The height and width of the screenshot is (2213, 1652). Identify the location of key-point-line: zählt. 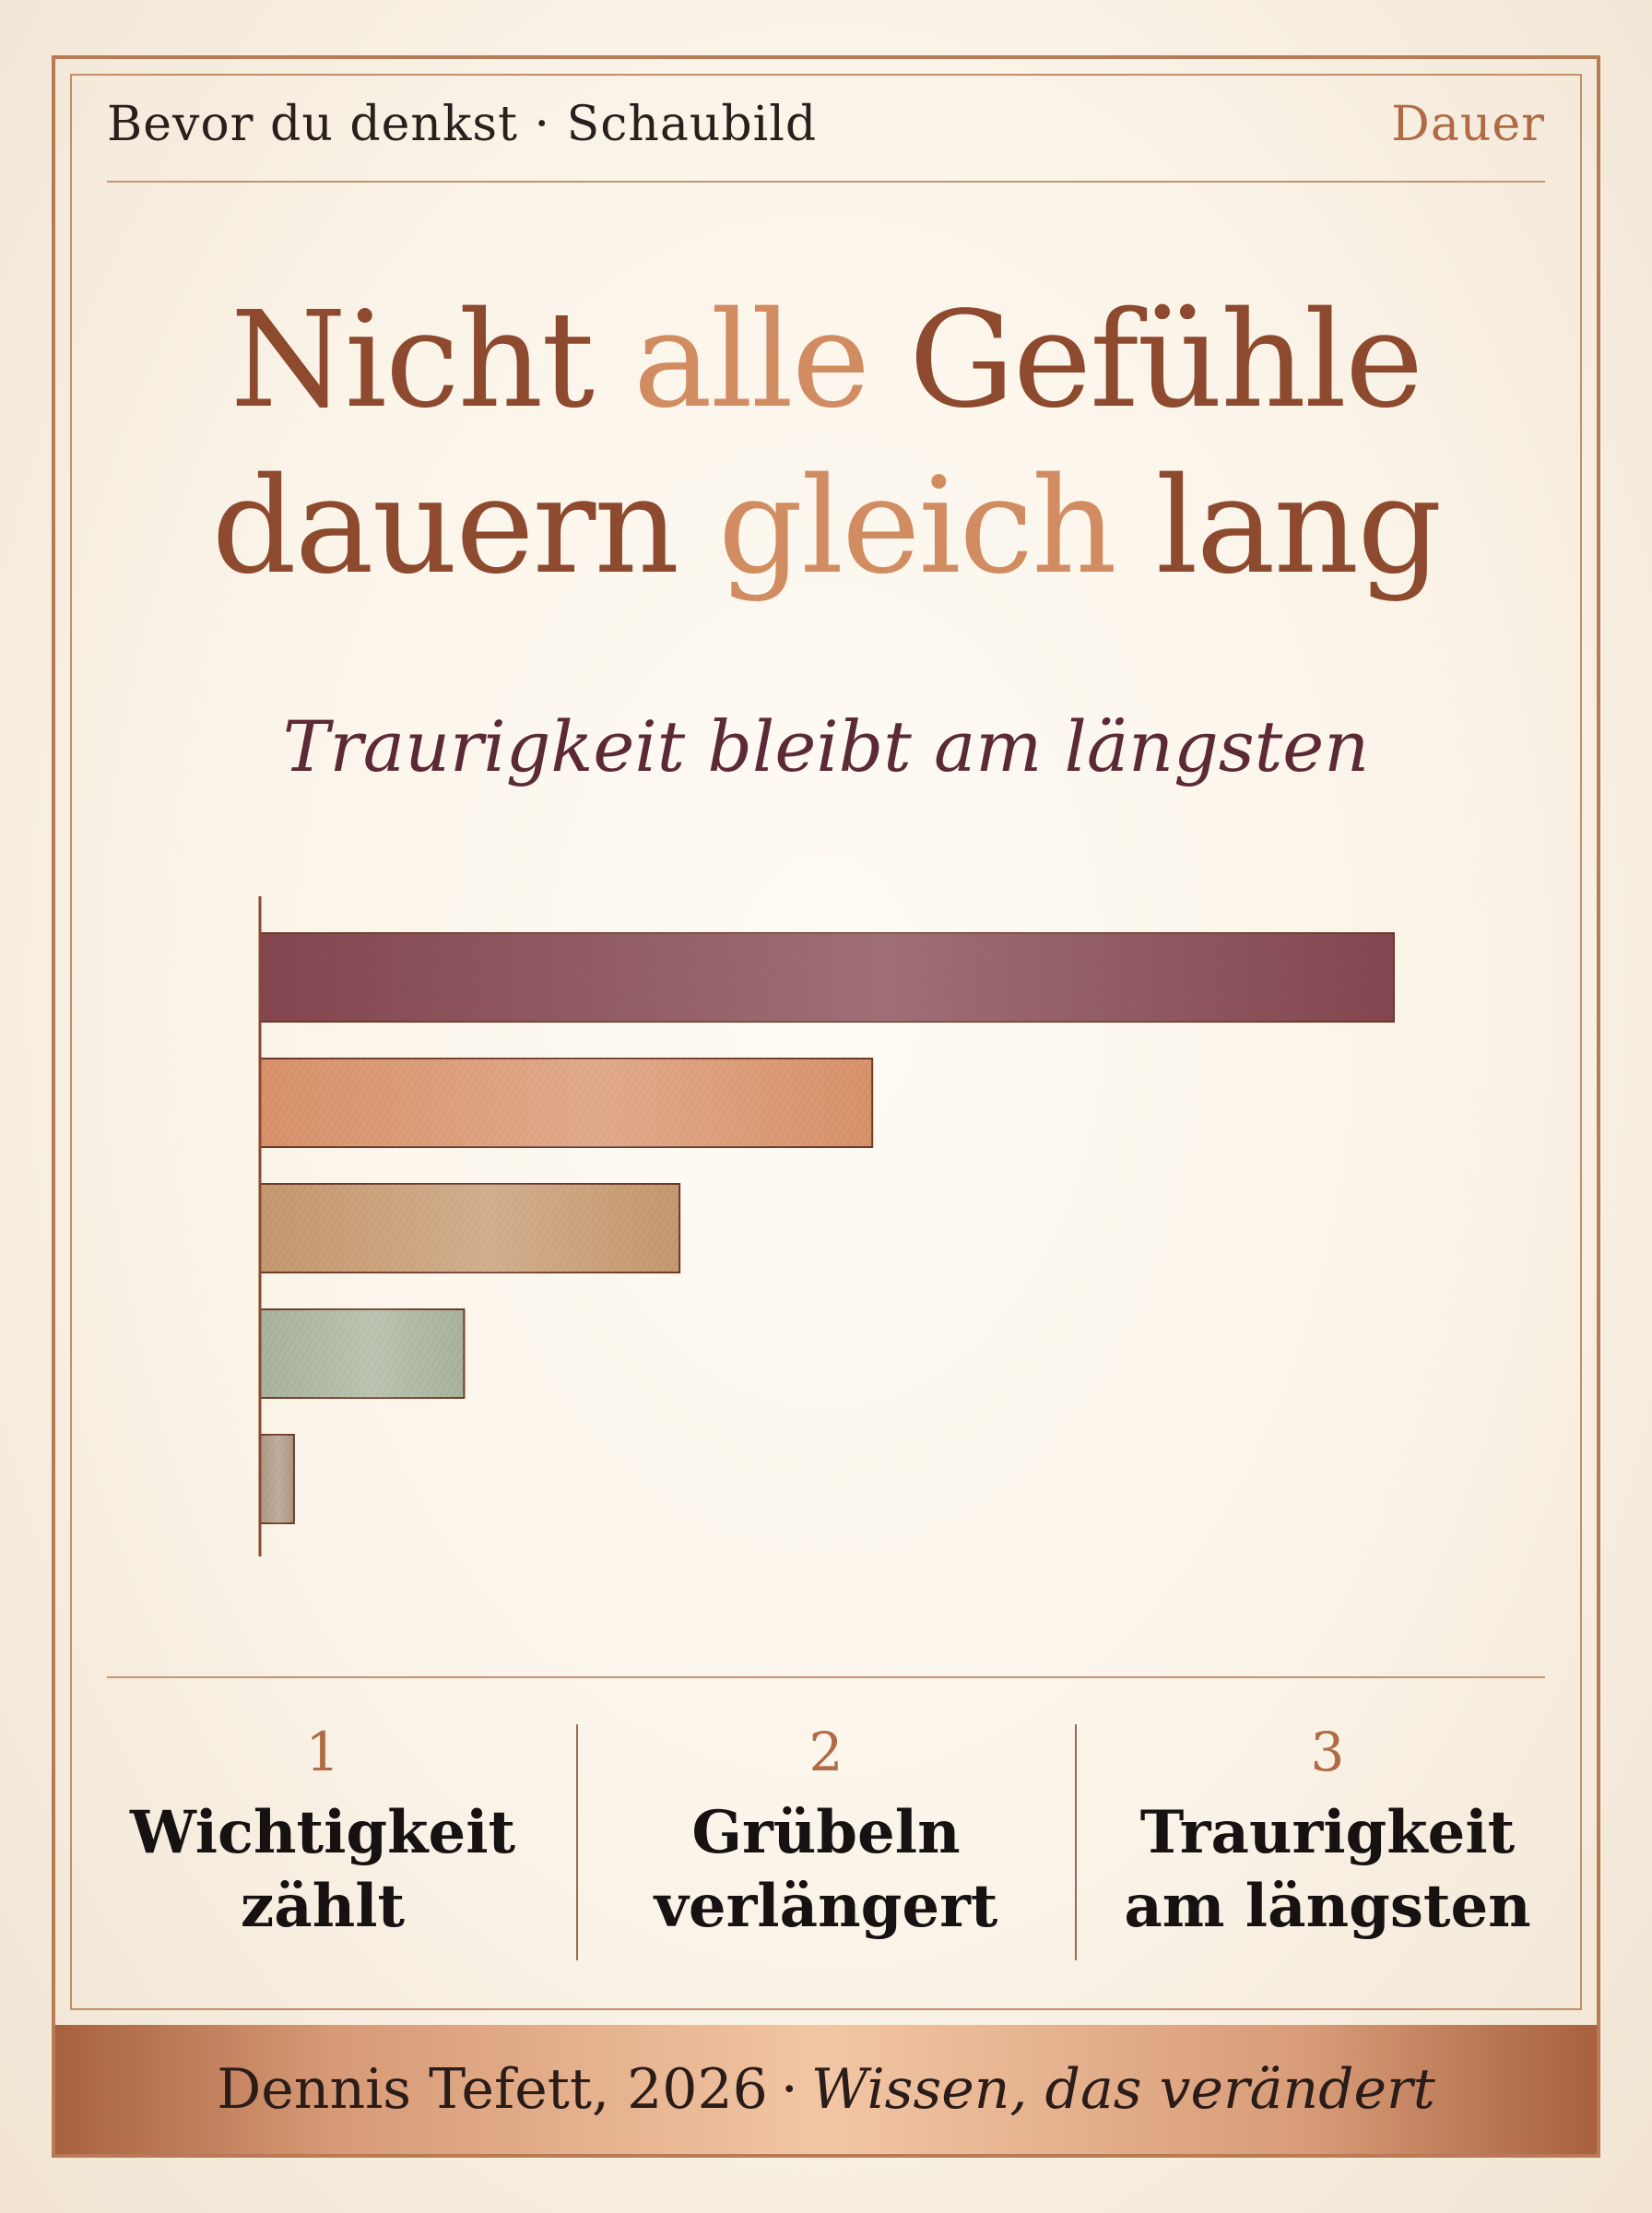
(323, 1907).